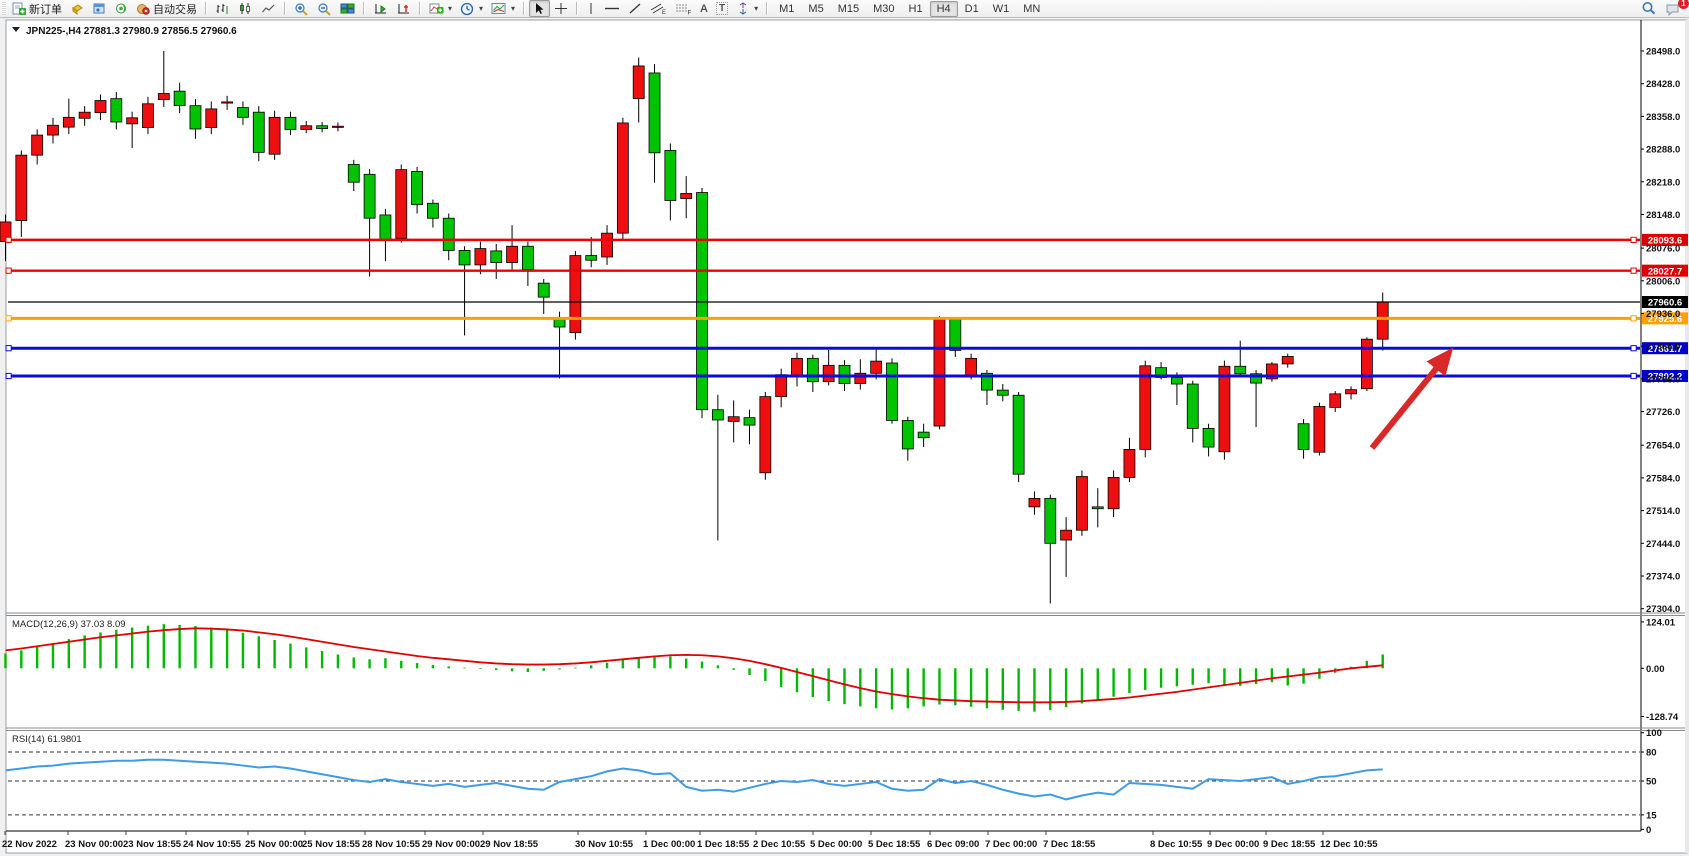 Image resolution: width=1689 pixels, height=856 pixels. I want to click on chart-type-group, so click(245, 9).